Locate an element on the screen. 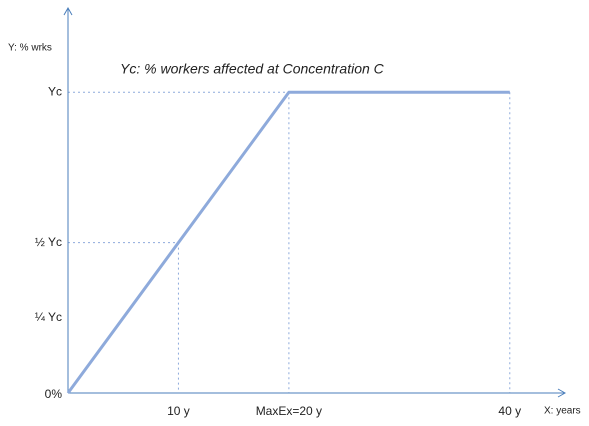  x-tick-label: 10 y is located at coordinates (178, 411).